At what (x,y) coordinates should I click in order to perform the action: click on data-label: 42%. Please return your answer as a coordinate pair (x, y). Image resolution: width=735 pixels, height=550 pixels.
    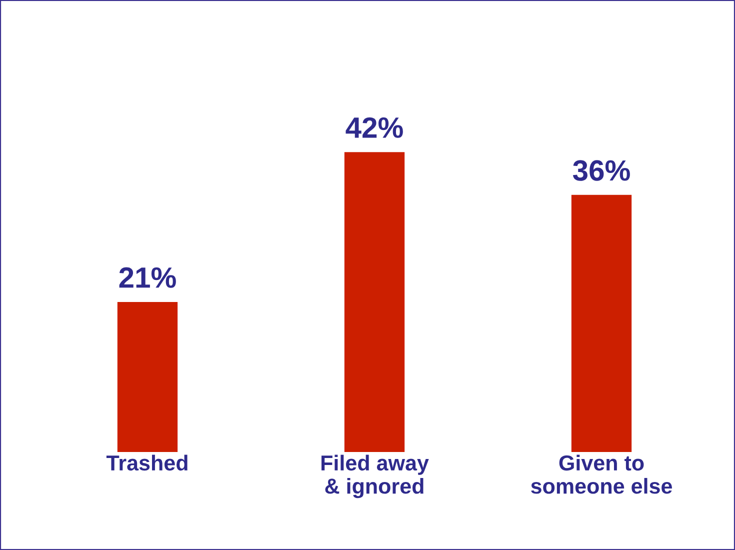
    Looking at the image, I should click on (374, 127).